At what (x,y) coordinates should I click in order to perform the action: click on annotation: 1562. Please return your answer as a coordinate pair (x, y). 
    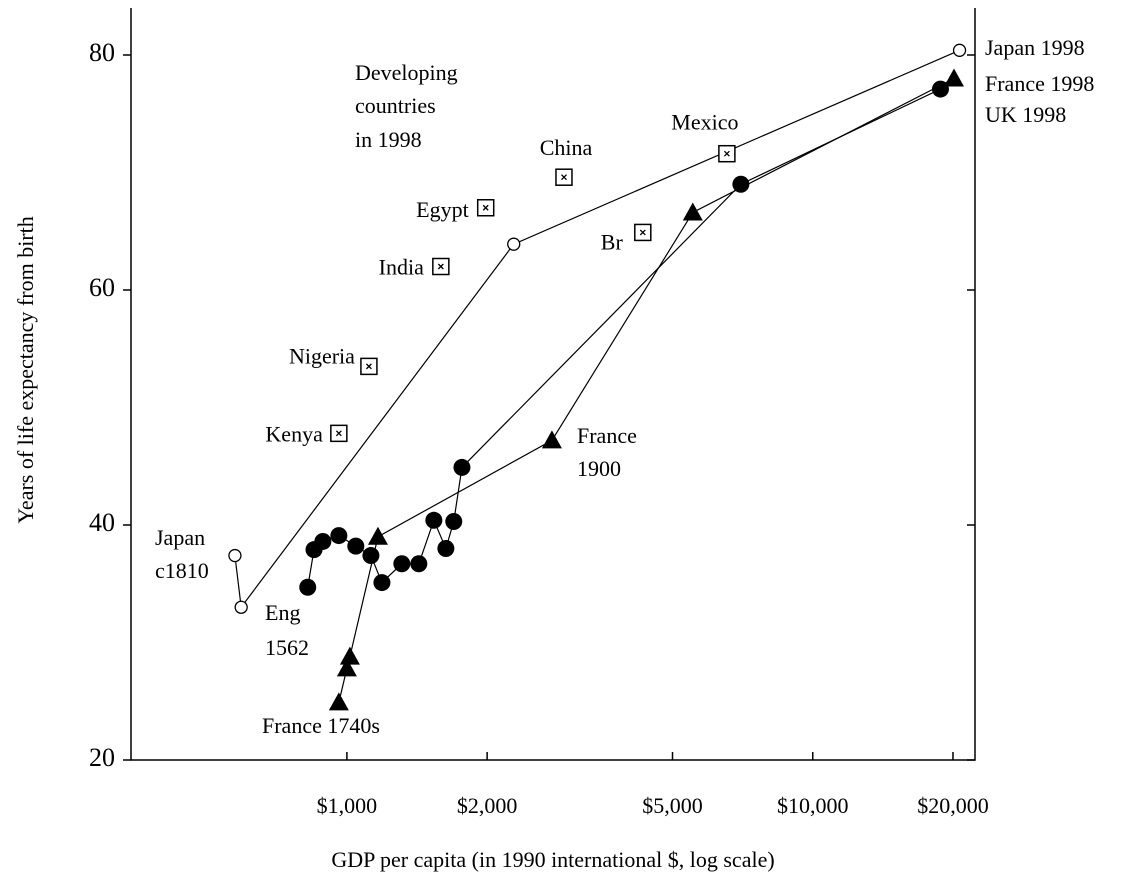
    Looking at the image, I should click on (287, 647).